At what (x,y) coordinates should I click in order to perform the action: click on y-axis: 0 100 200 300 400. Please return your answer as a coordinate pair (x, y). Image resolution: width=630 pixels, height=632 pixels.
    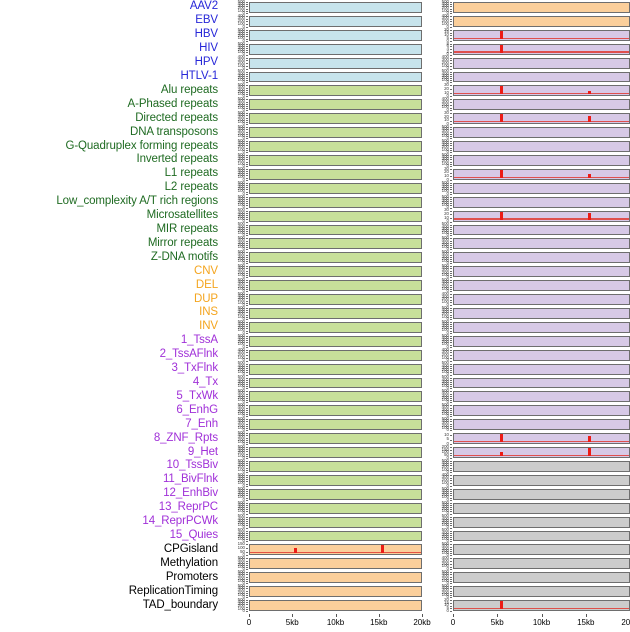
    Looking at the image, I should click on (441, 21).